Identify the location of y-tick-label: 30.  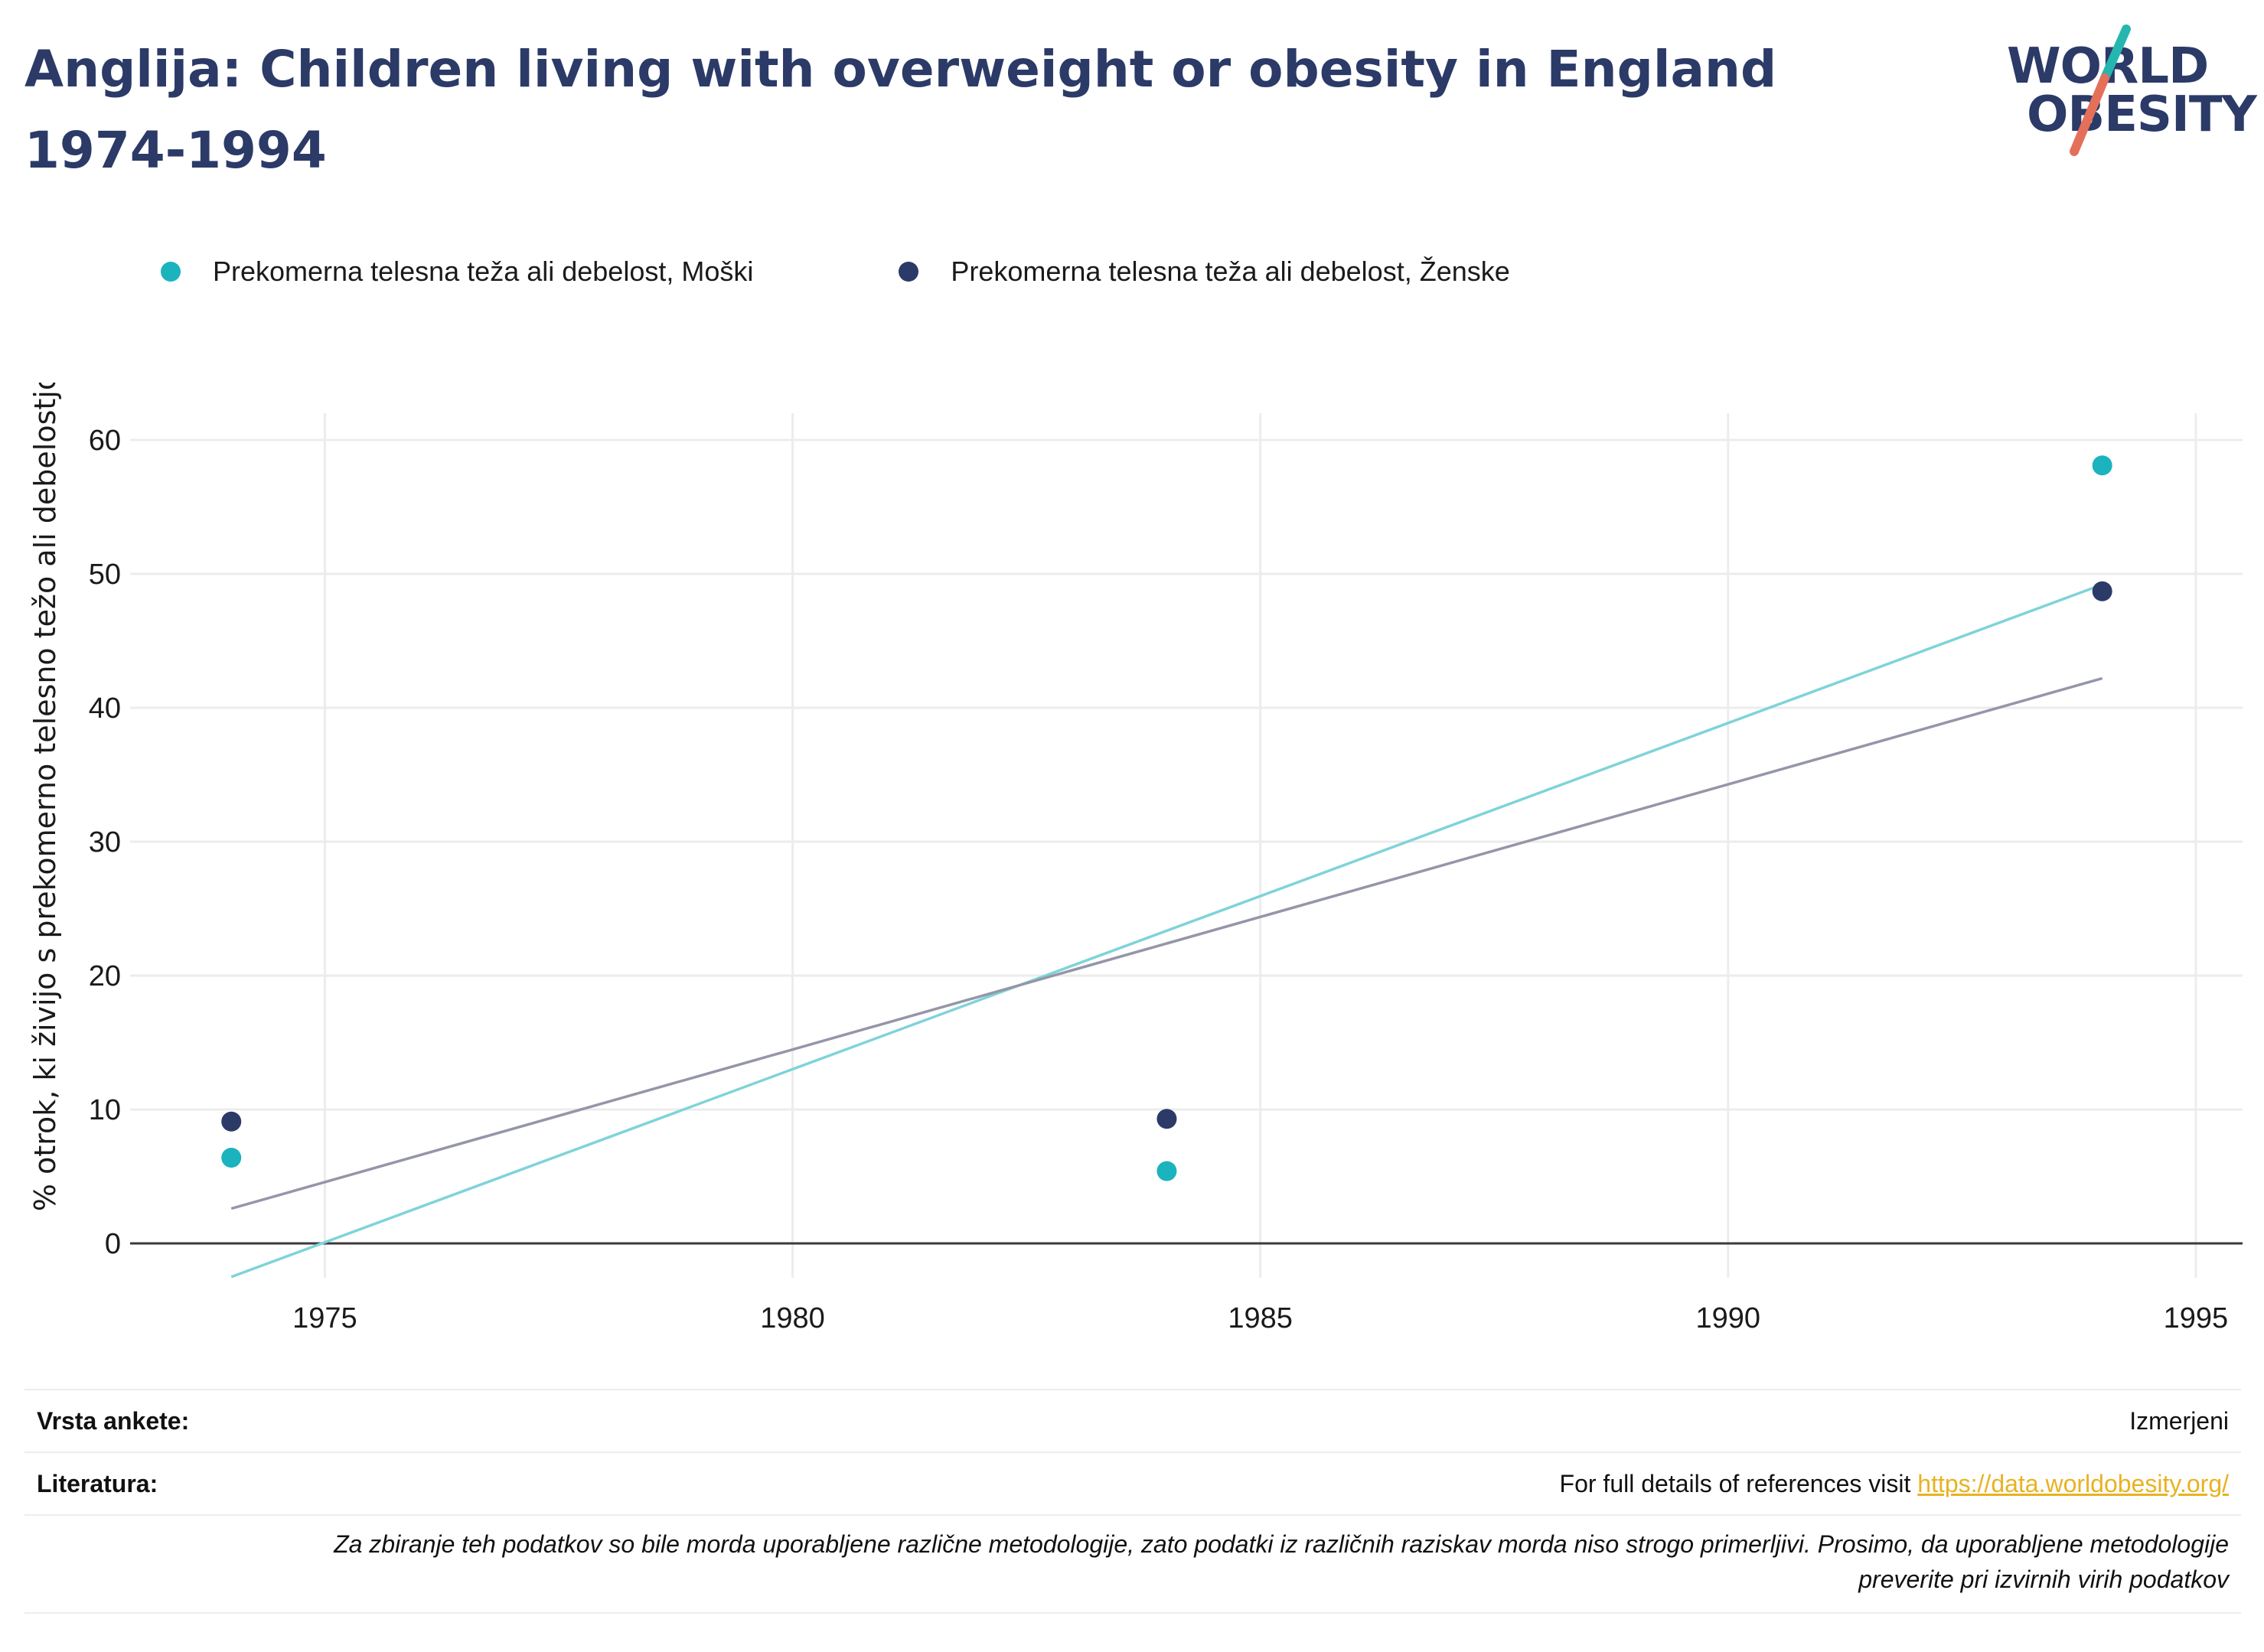
(105, 842).